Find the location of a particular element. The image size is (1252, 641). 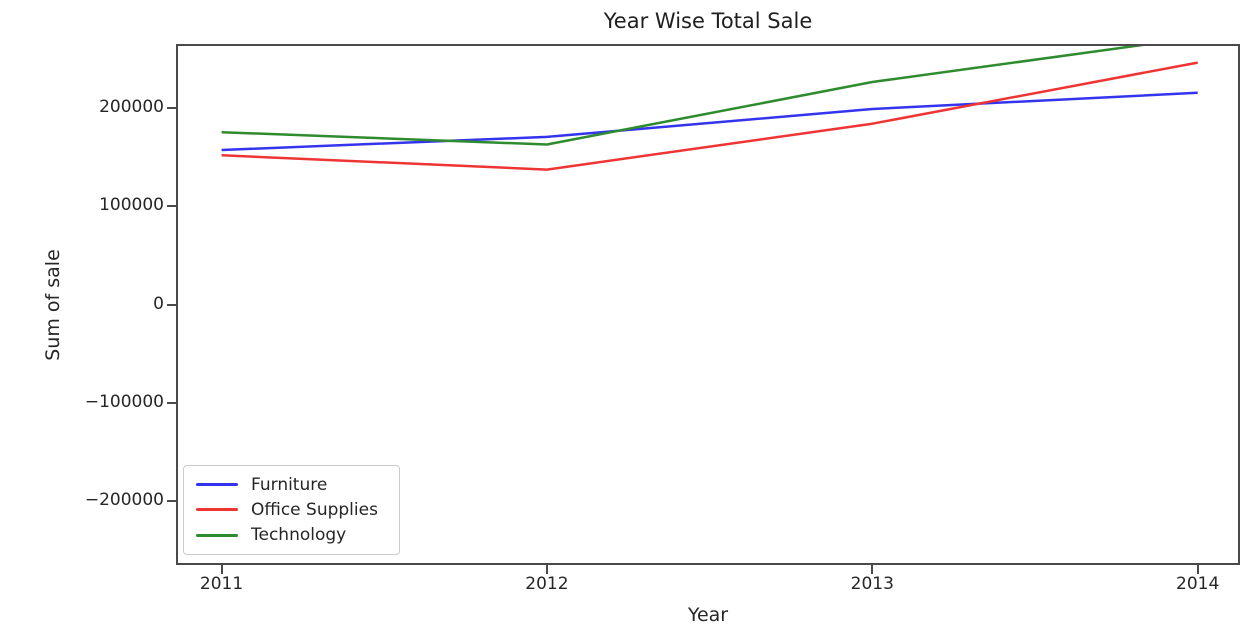

x-axis-label: Year is located at coordinates (708, 615).